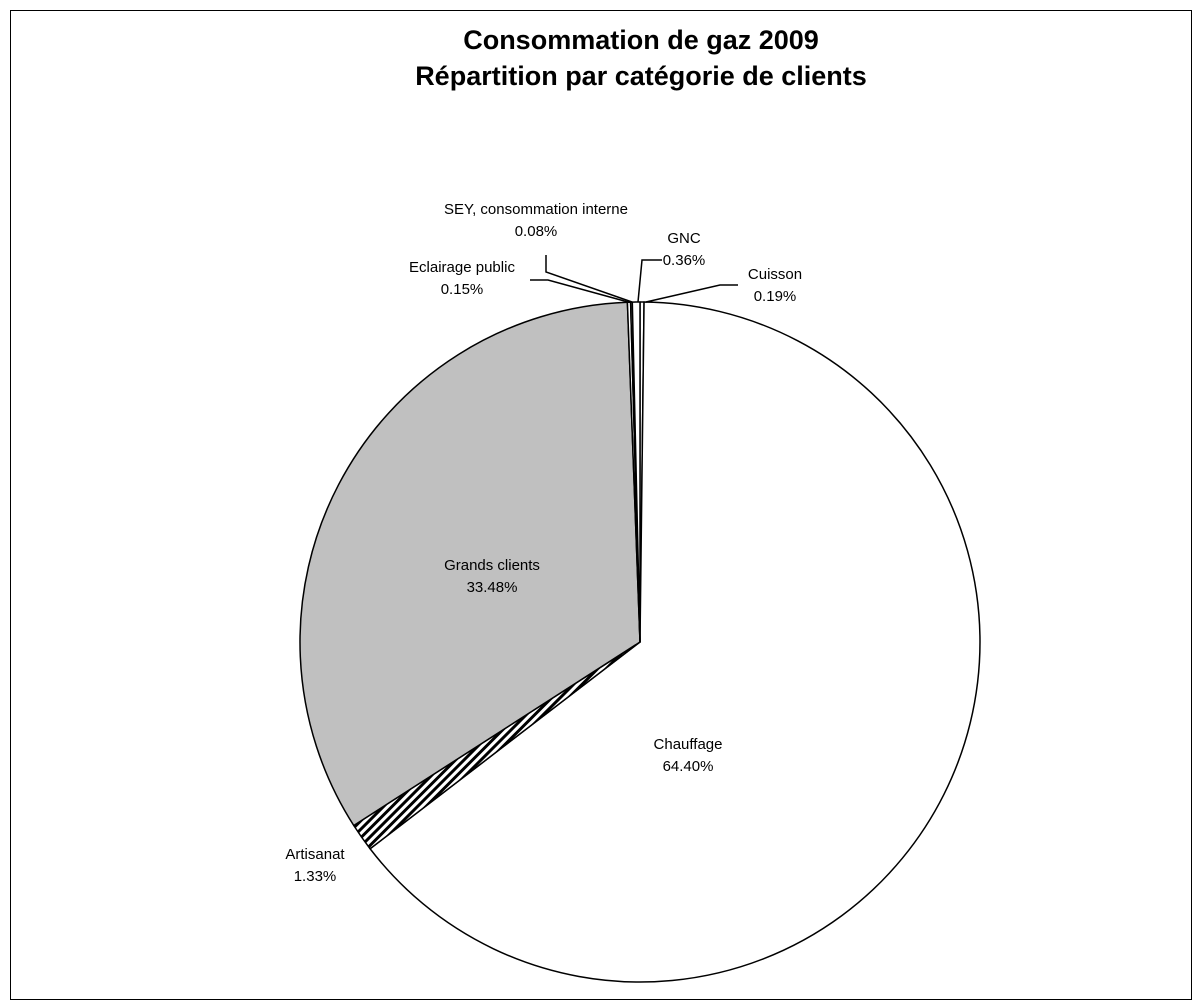 The image size is (1200, 1000). I want to click on pie-slice-gnc, so click(636, 472).